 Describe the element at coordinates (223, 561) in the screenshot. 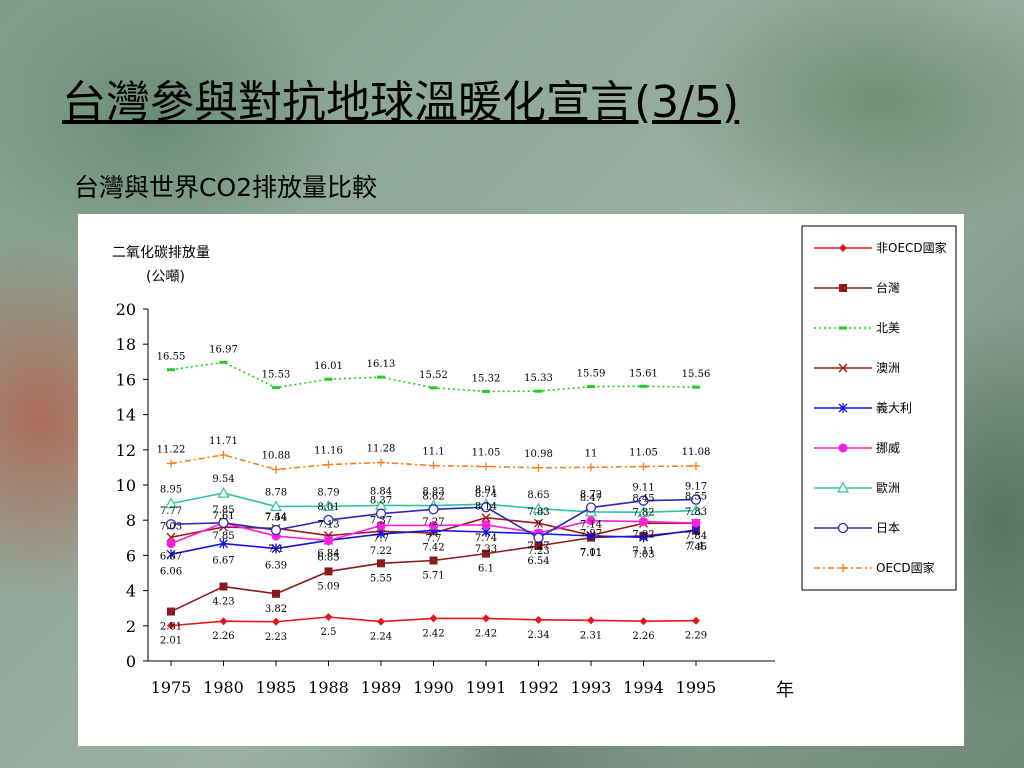

I see `data-label: 6.67` at that location.